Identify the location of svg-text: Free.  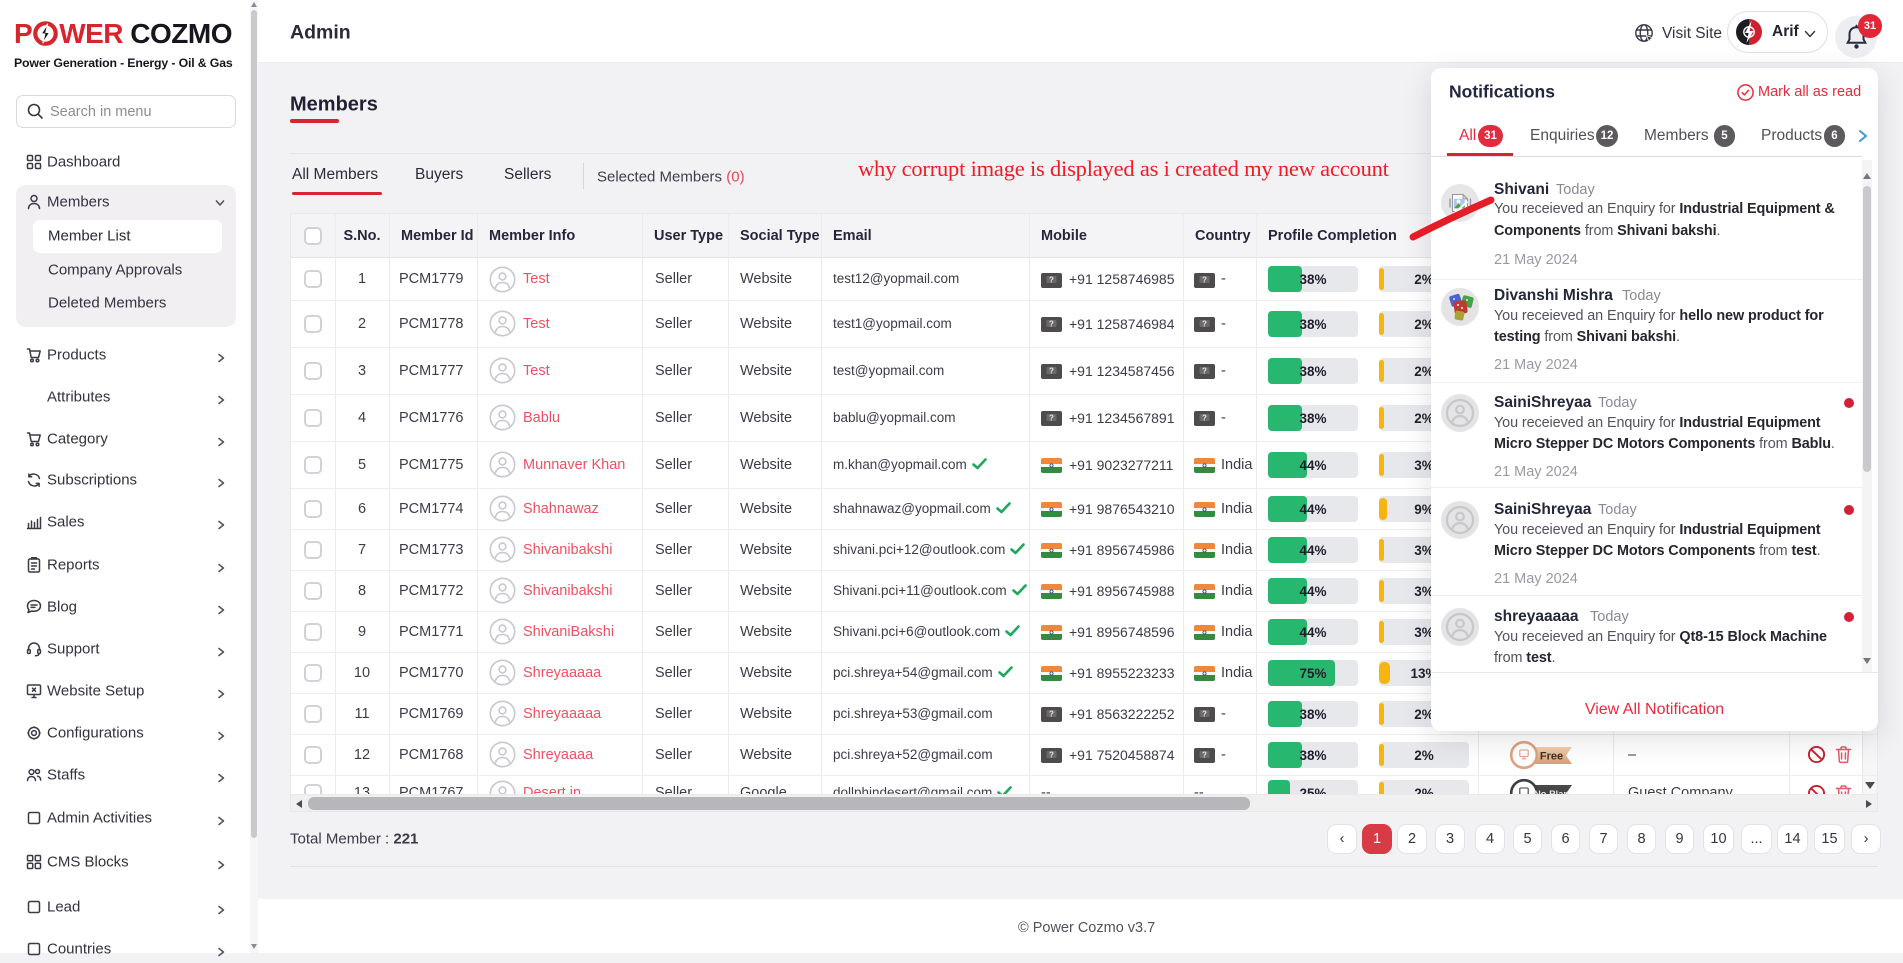
(1551, 756).